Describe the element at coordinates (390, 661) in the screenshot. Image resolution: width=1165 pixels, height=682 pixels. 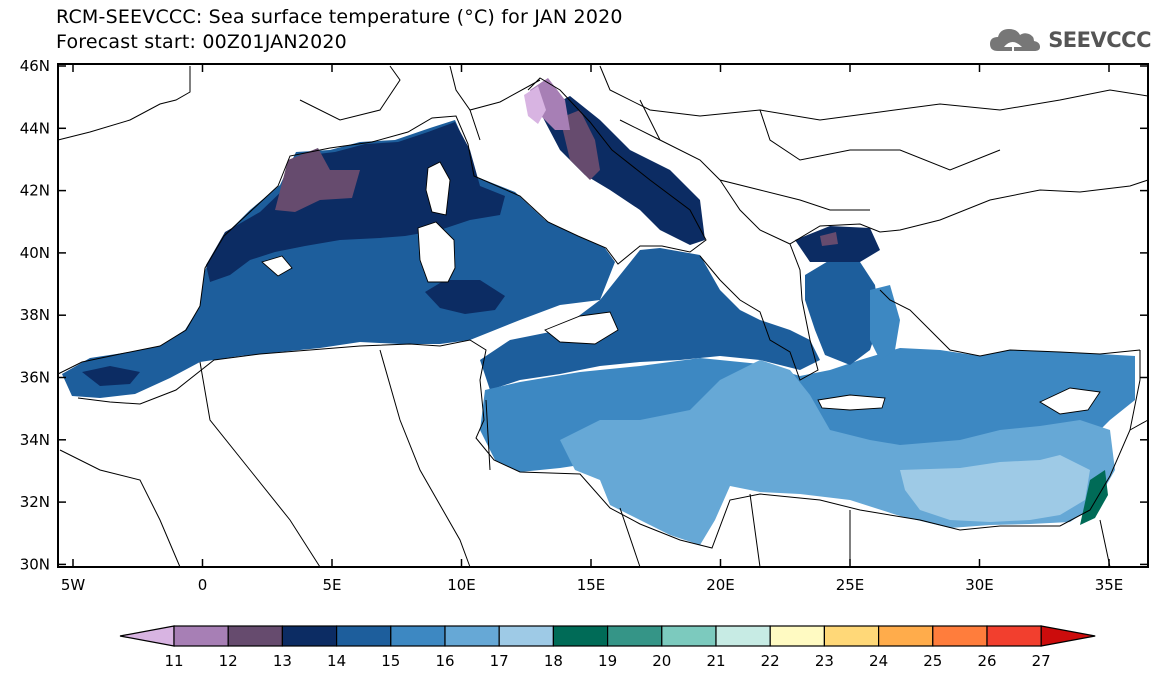
I see `colorbar-label: 15` at that location.